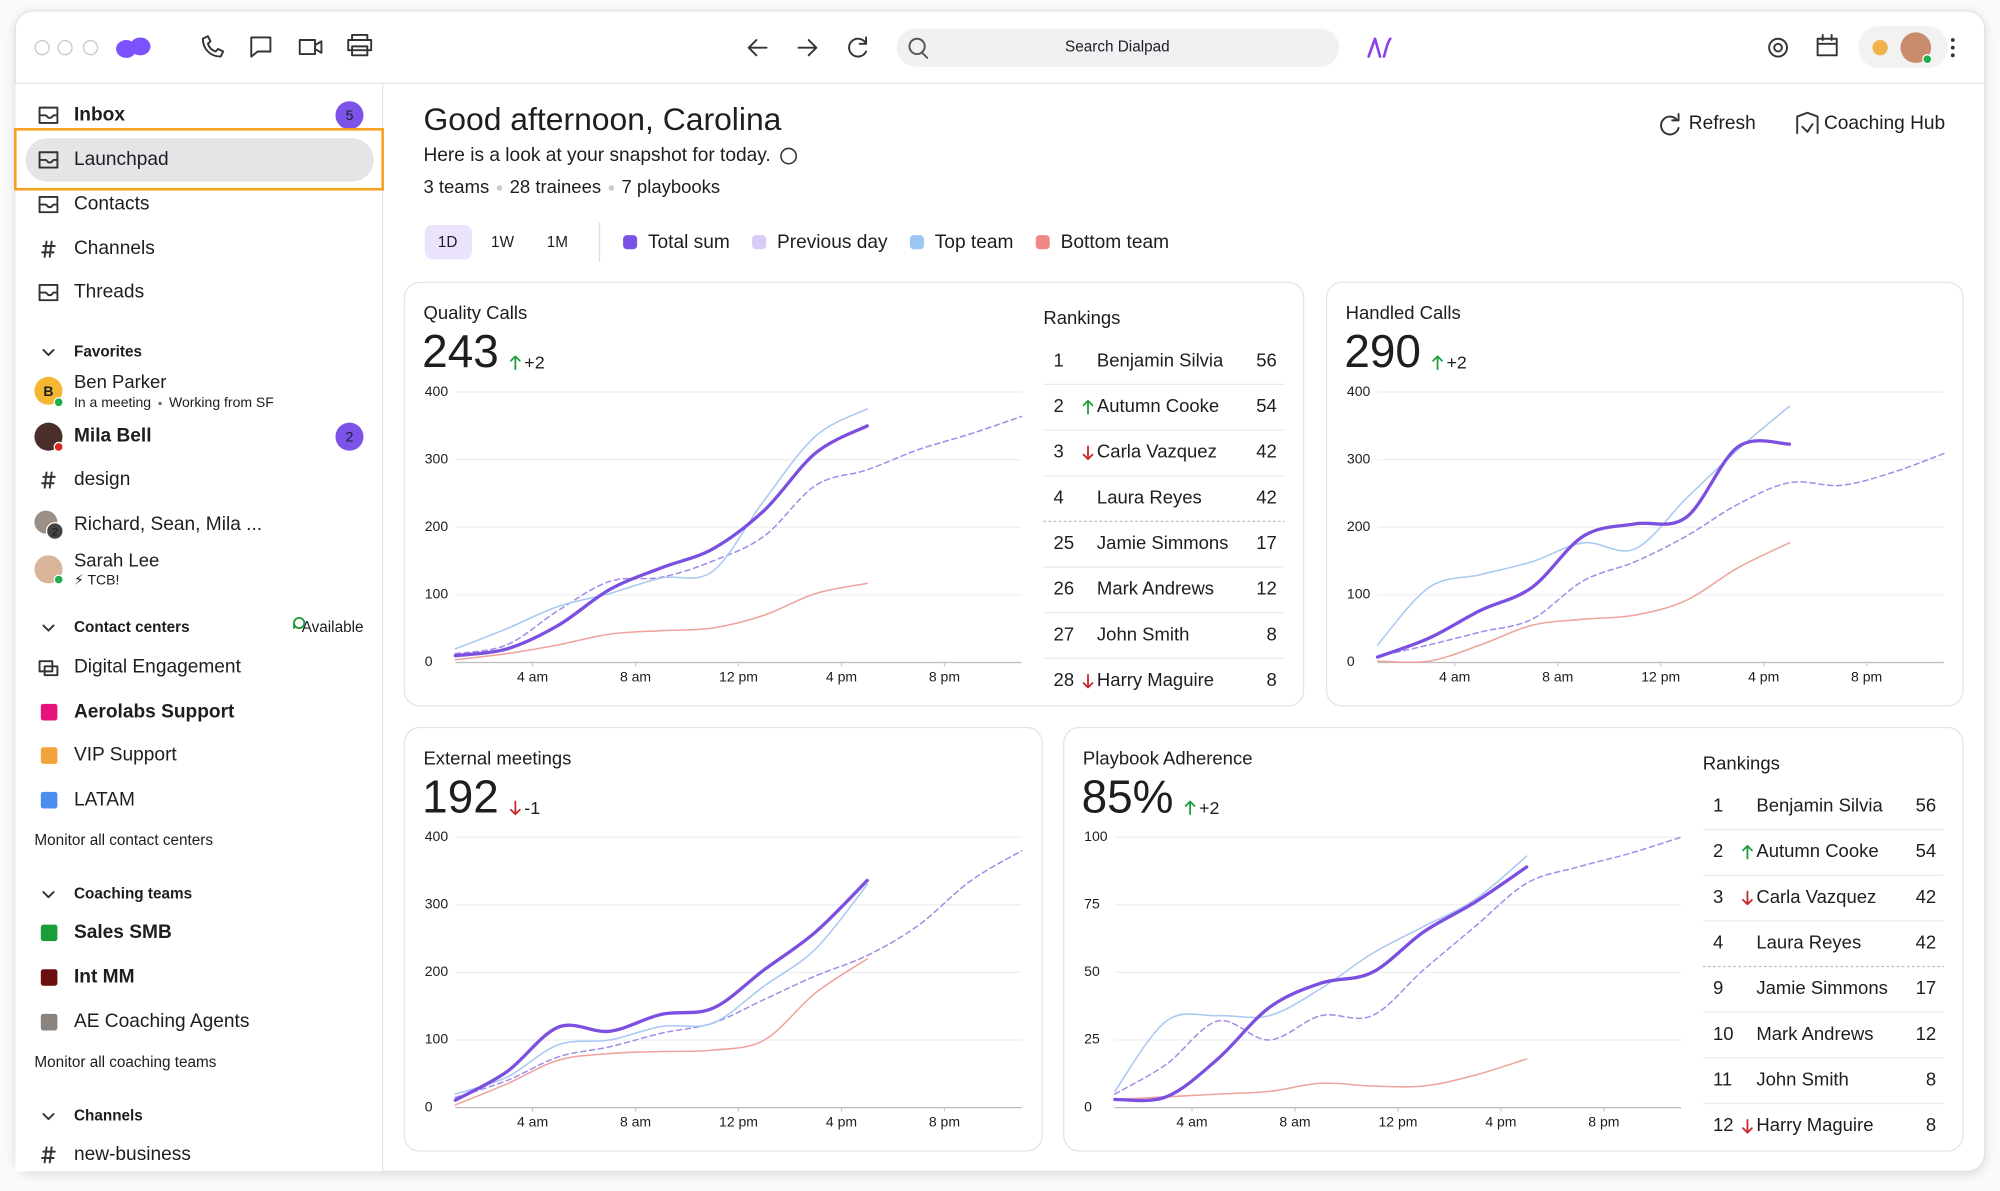 This screenshot has height=1191, width=2000. Describe the element at coordinates (1092, 904) in the screenshot. I see `y-tick-label: 75` at that location.